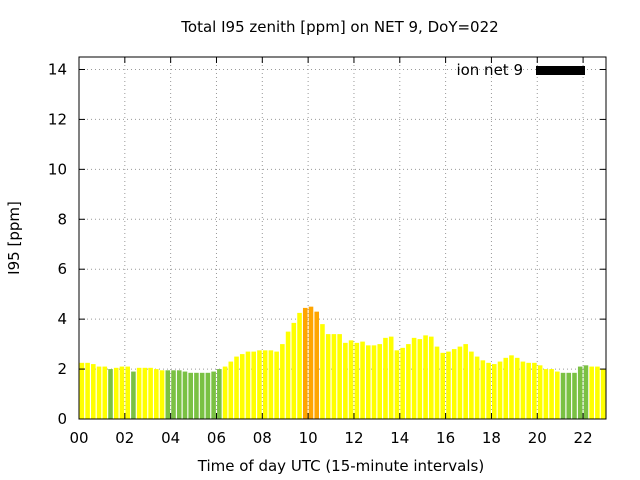  I want to click on y-tick-label: 0, so click(62, 419).